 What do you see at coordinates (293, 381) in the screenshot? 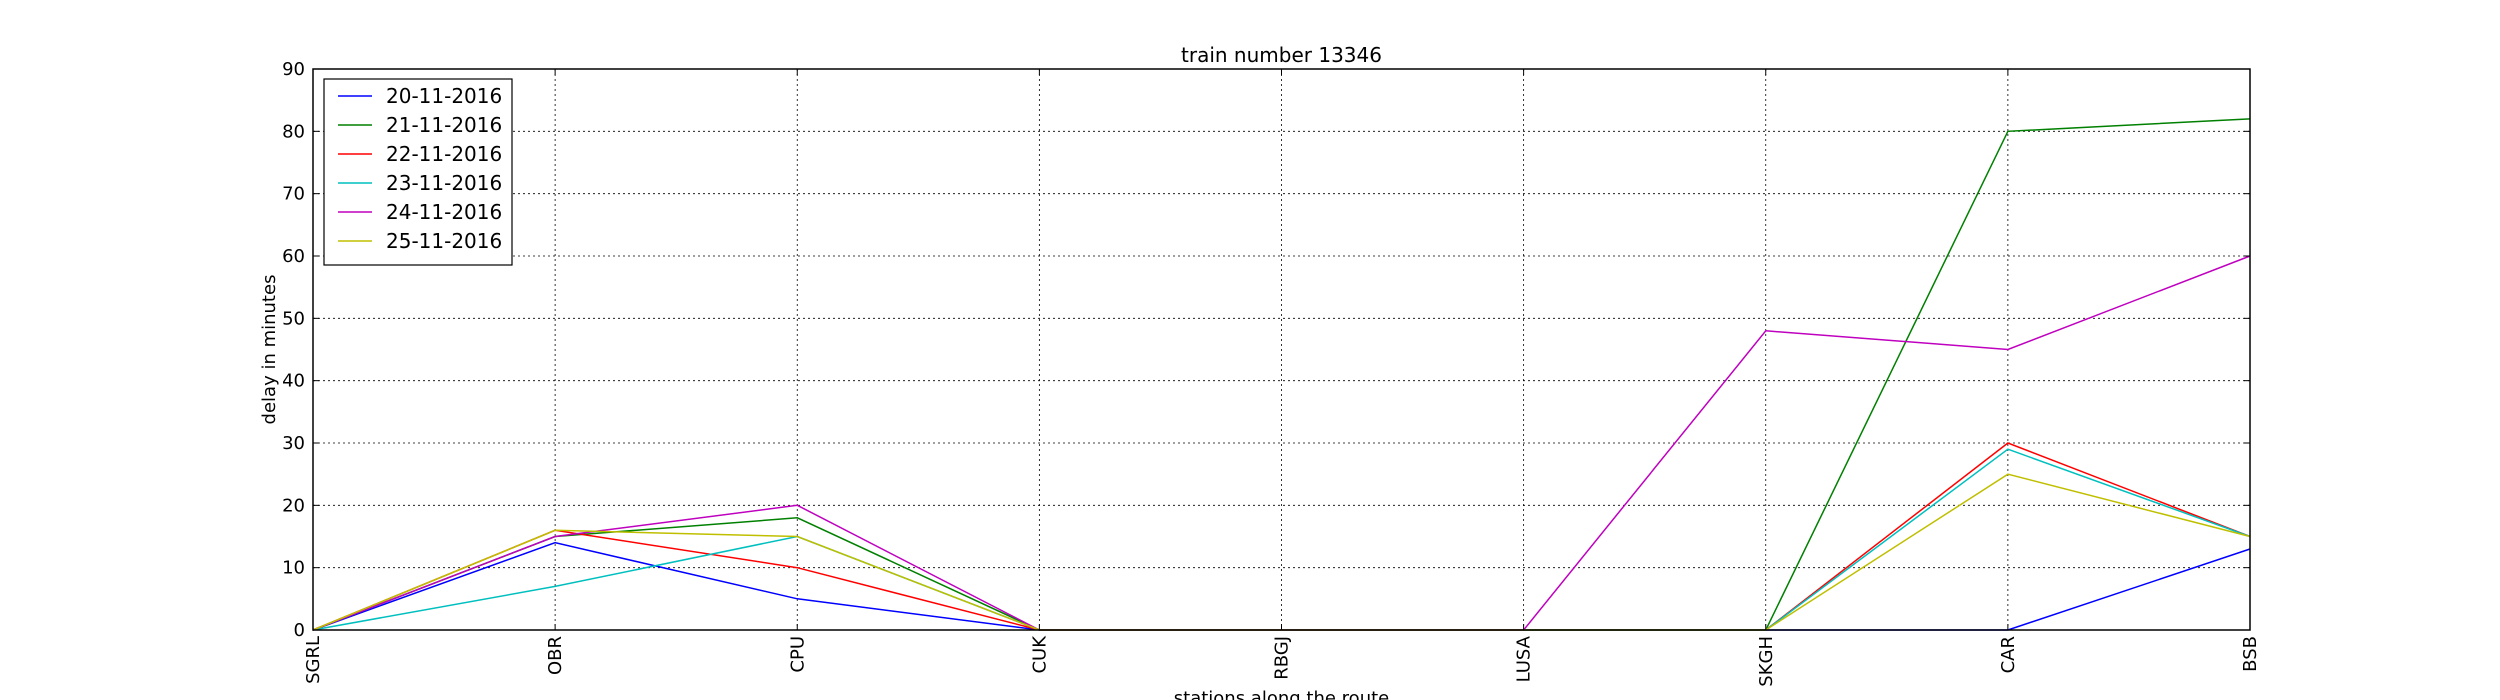
I see `y-tick-label: 40` at bounding box center [293, 381].